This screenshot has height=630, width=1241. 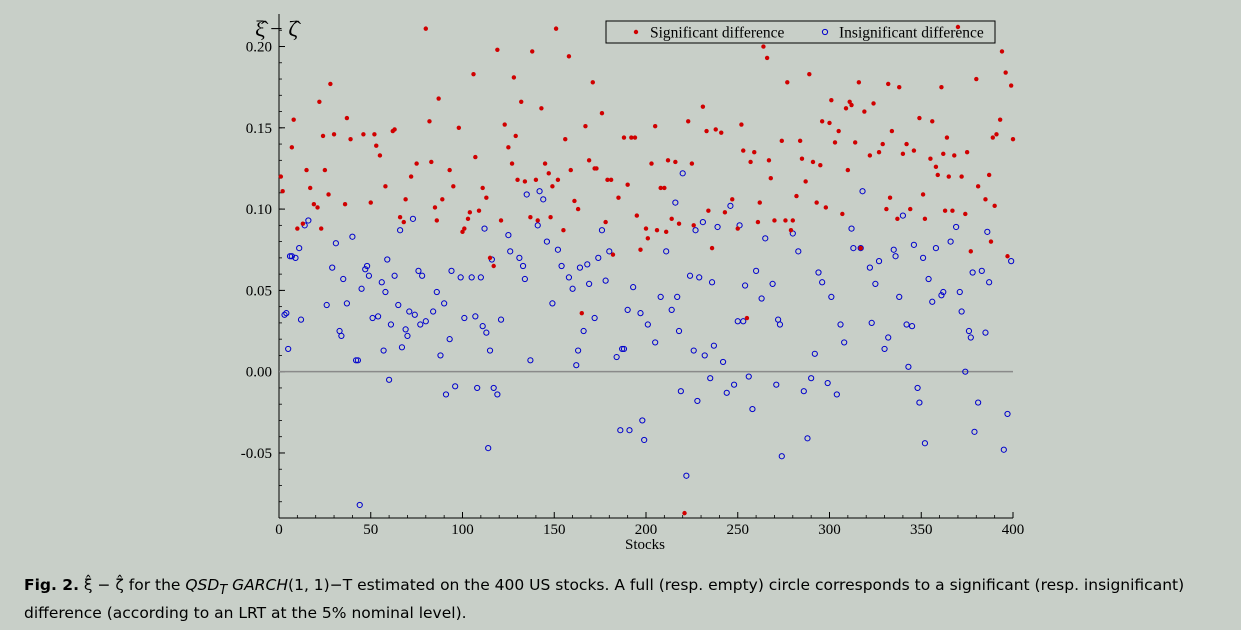 What do you see at coordinates (258, 585) in the screenshot?
I see `caption-model-rest: GARCH` at bounding box center [258, 585].